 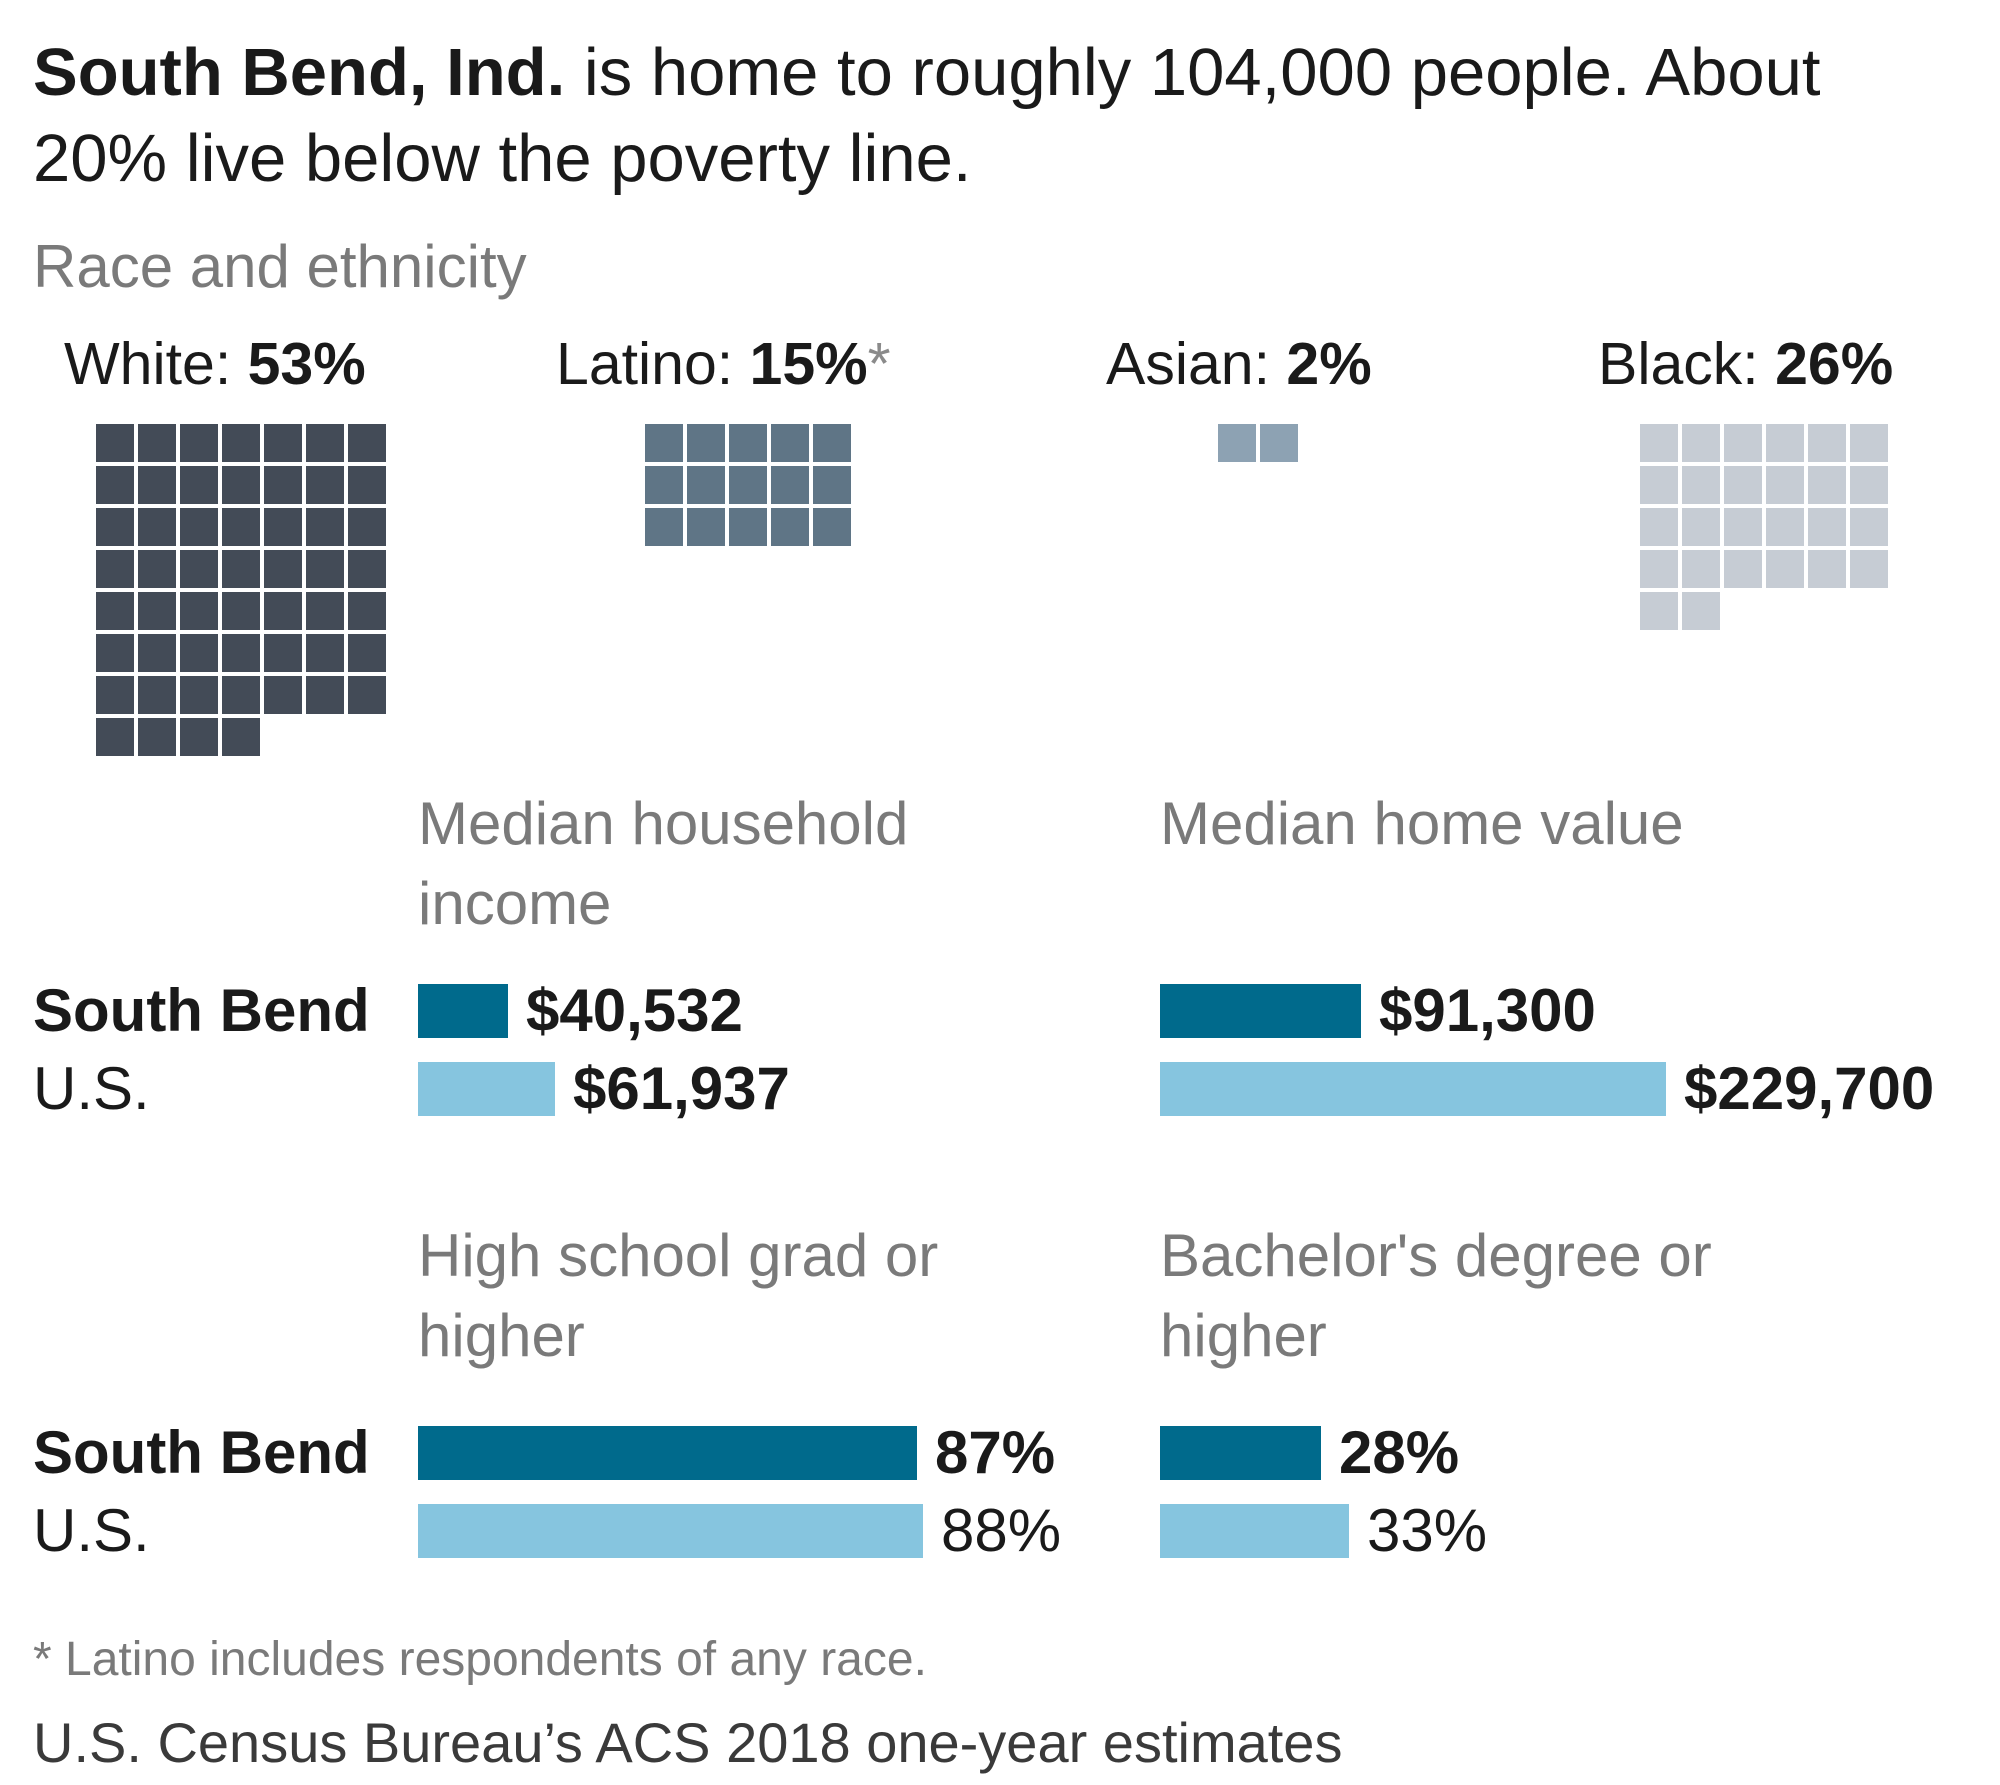 I want to click on bar-home-value-south-bend, so click(x=1260, y=1011).